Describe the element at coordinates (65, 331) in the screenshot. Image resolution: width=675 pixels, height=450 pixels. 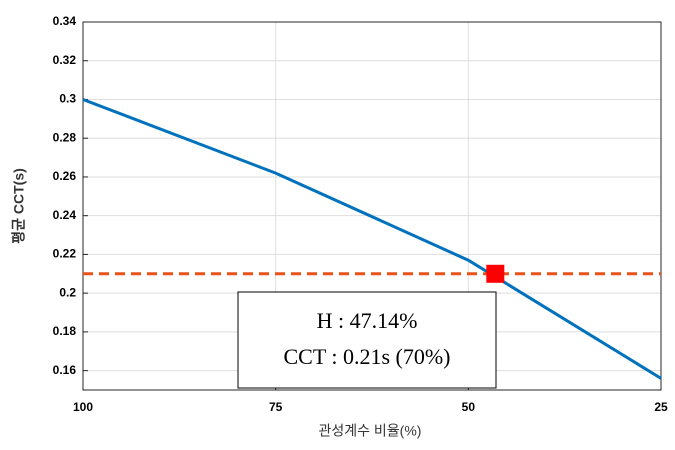
I see `y-tick-label: 0.18` at that location.